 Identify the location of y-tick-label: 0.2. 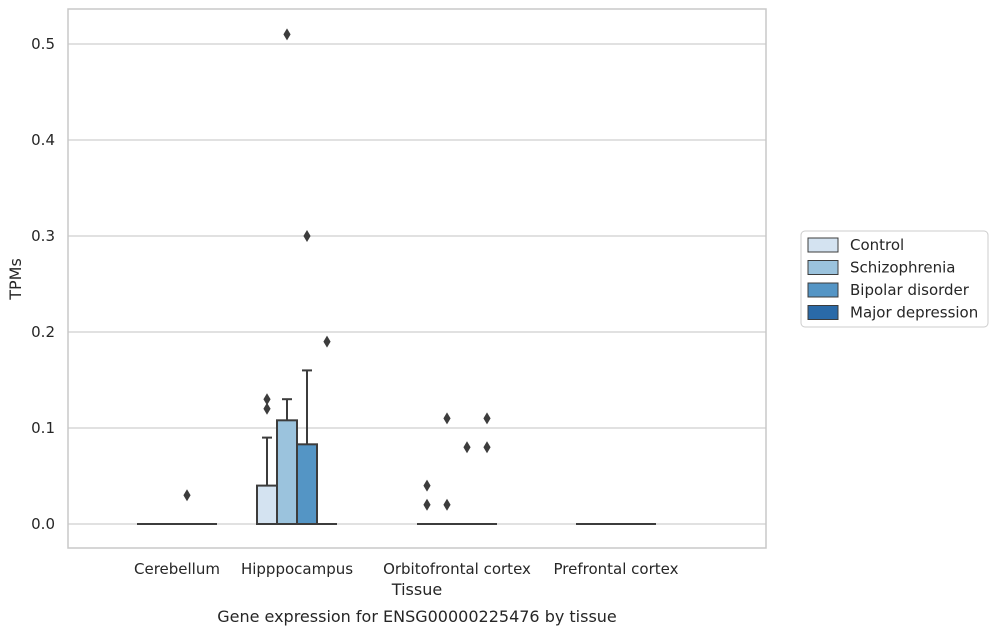
(43, 332).